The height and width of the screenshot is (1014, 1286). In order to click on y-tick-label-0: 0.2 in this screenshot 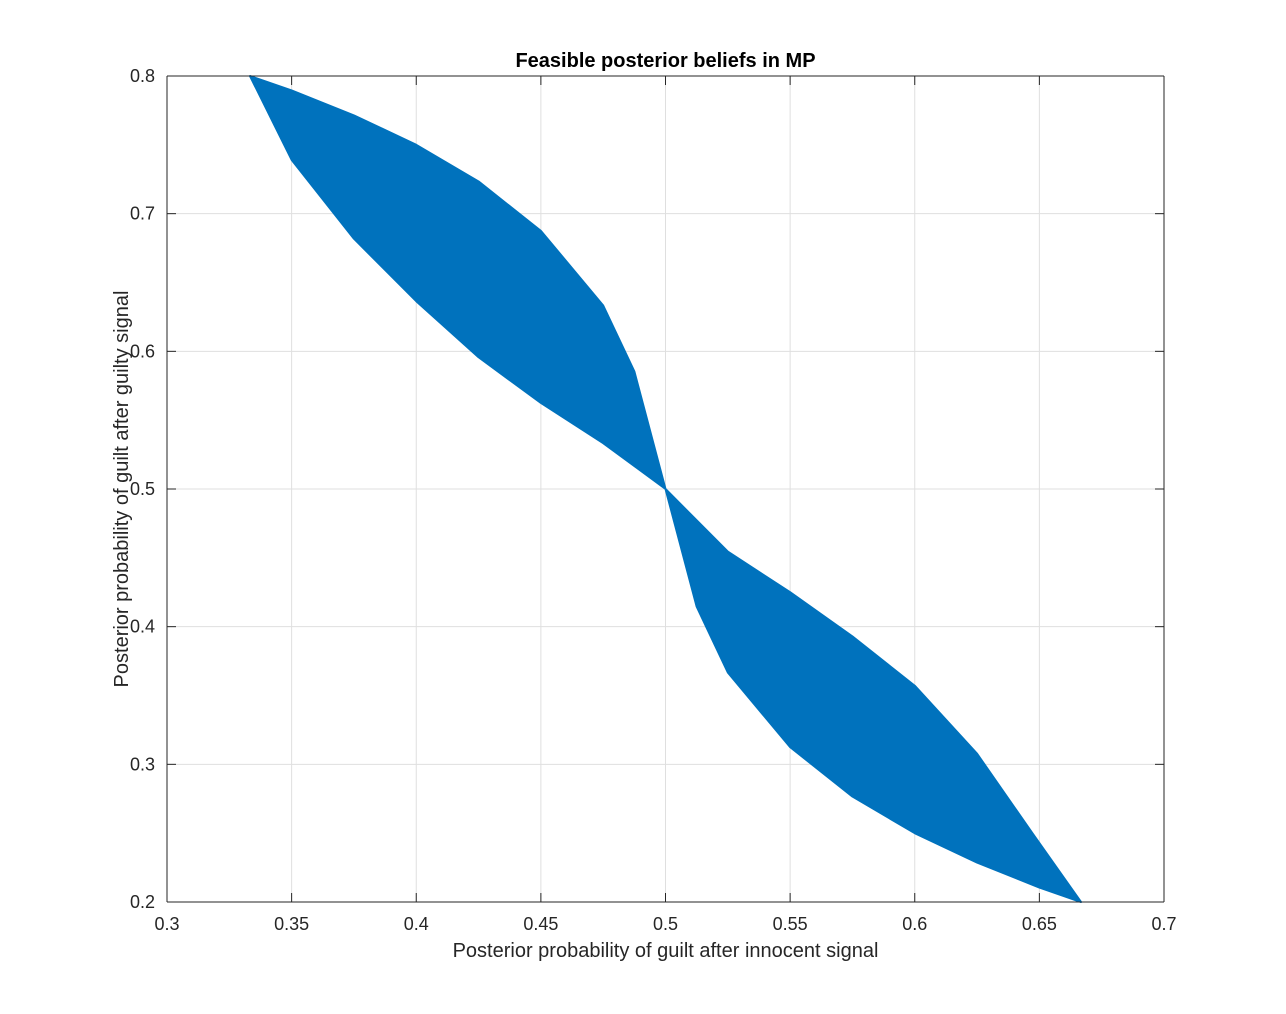, I will do `click(142, 902)`.